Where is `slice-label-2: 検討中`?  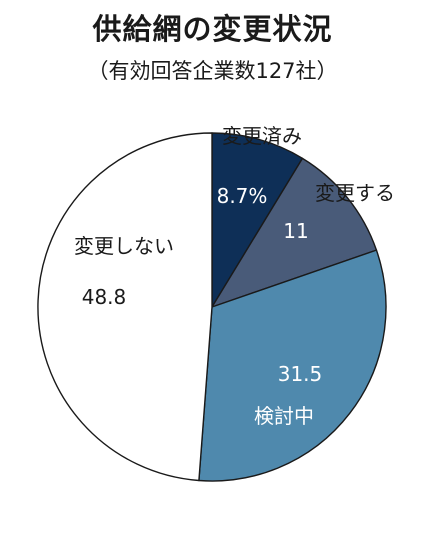 slice-label-2: 検討中 is located at coordinates (284, 416).